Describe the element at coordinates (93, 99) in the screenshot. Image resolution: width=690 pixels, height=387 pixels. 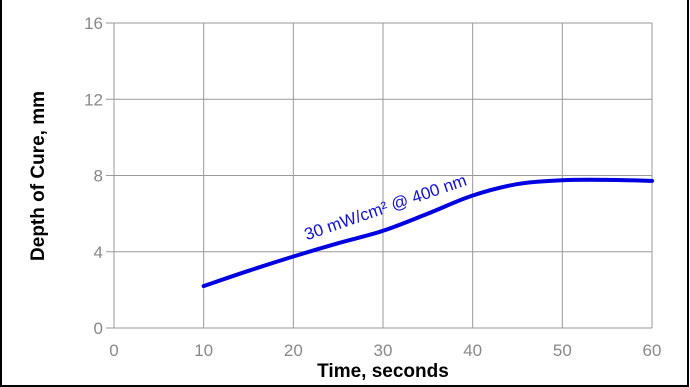
I see `y-tick-label: 12` at that location.